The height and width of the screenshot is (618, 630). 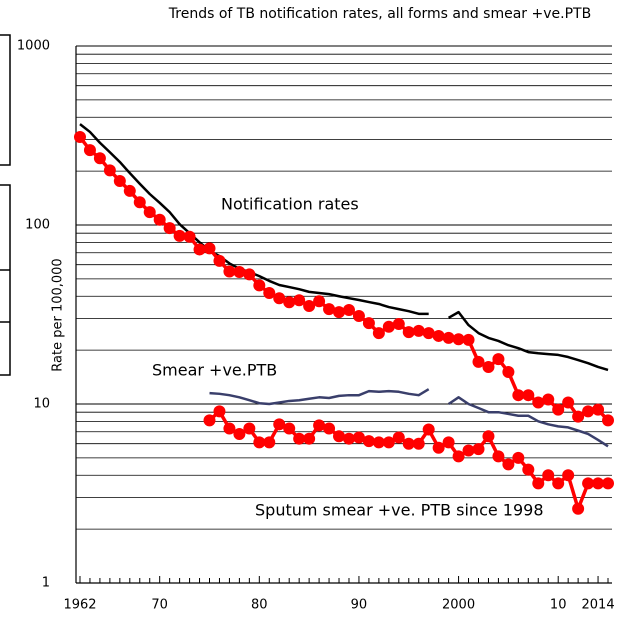 I want to click on x-tick-label: 90, so click(x=359, y=605).